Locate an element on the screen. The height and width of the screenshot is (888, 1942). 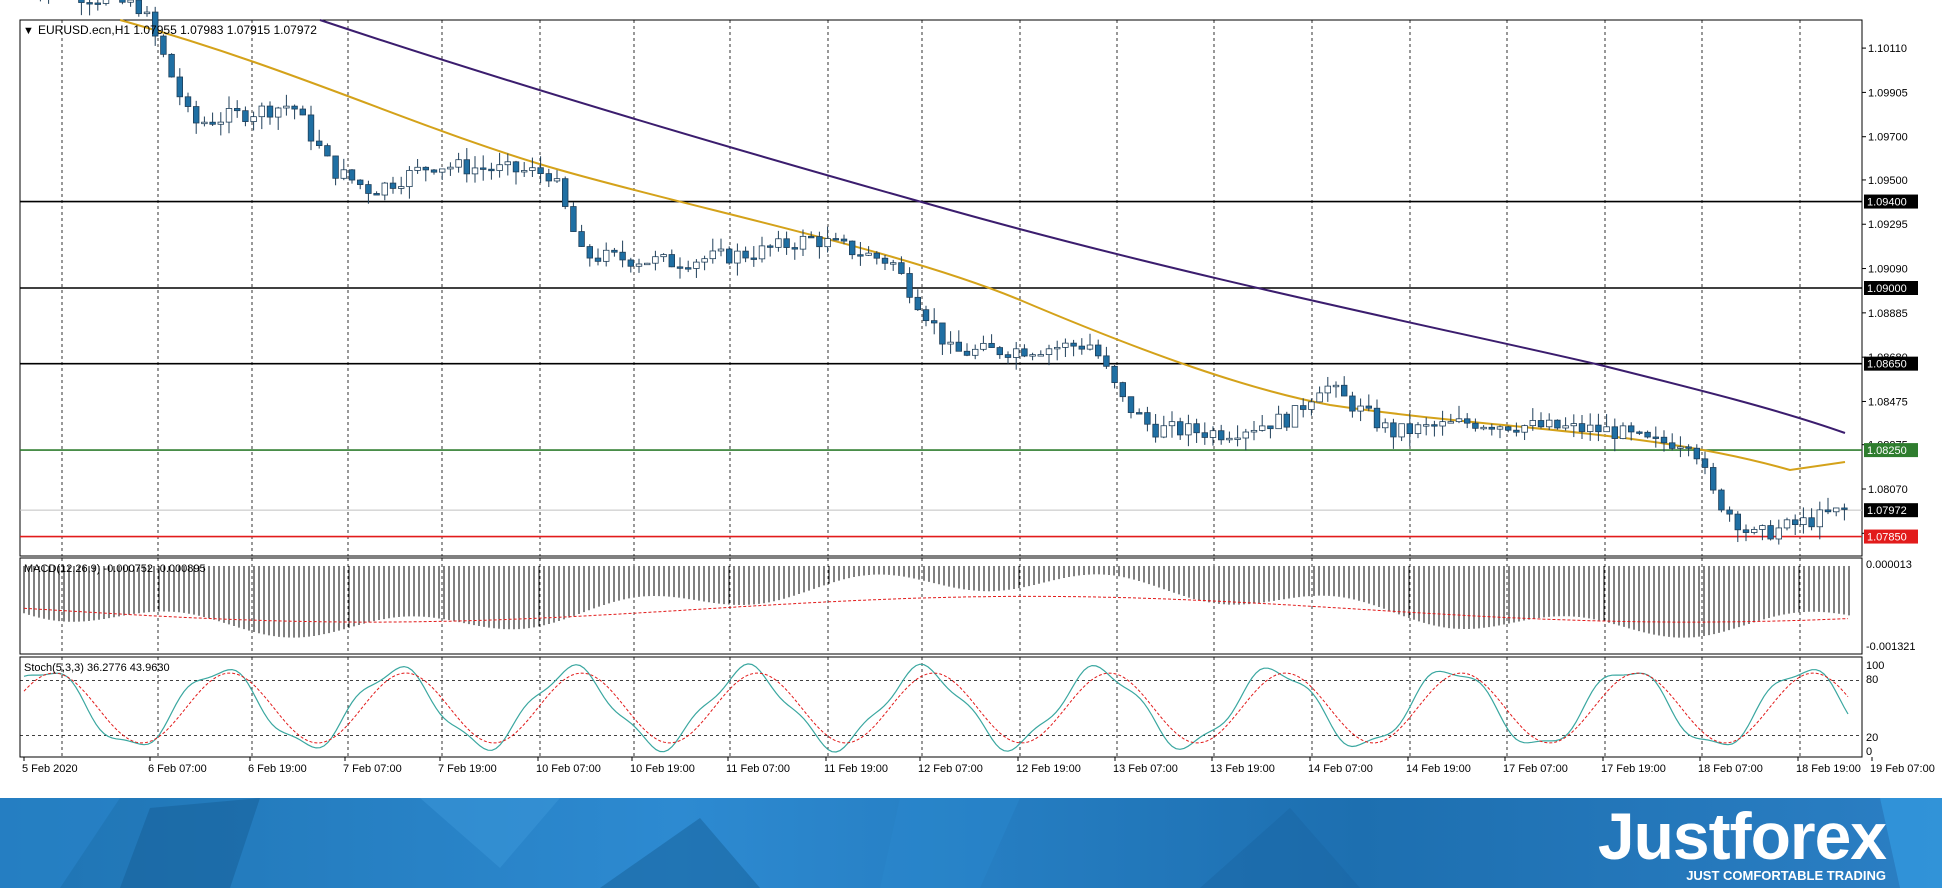
price-level-tag-text: 1.09400 is located at coordinates (1887, 203).